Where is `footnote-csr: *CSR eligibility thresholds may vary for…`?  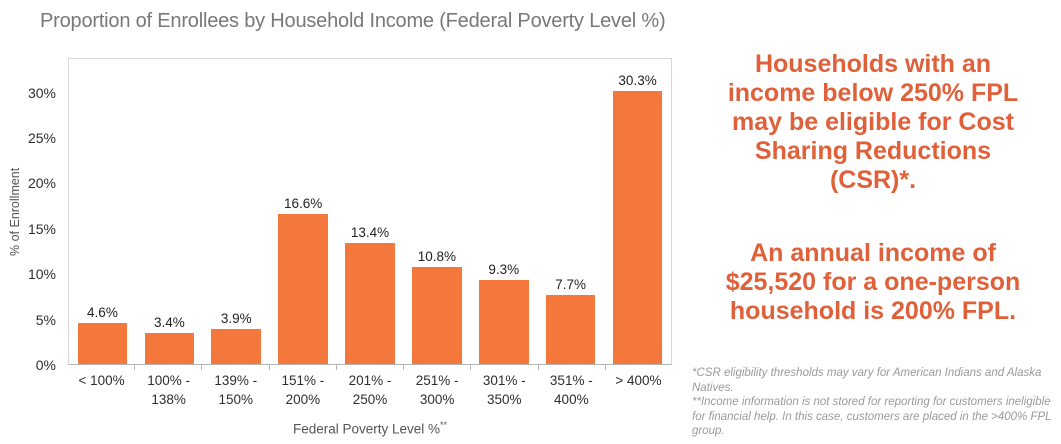
footnote-csr: *CSR eligibility thresholds may vary for… is located at coordinates (867, 380).